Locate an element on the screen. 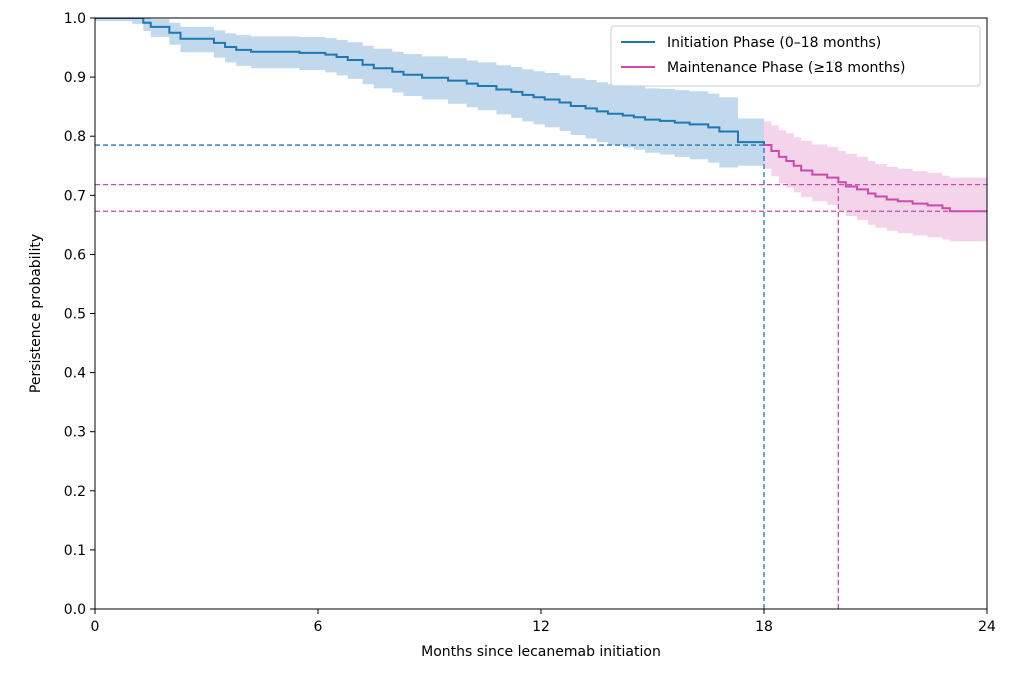 The width and height of the screenshot is (1015, 677). y-tick-label-9: 0.9 is located at coordinates (75, 78).